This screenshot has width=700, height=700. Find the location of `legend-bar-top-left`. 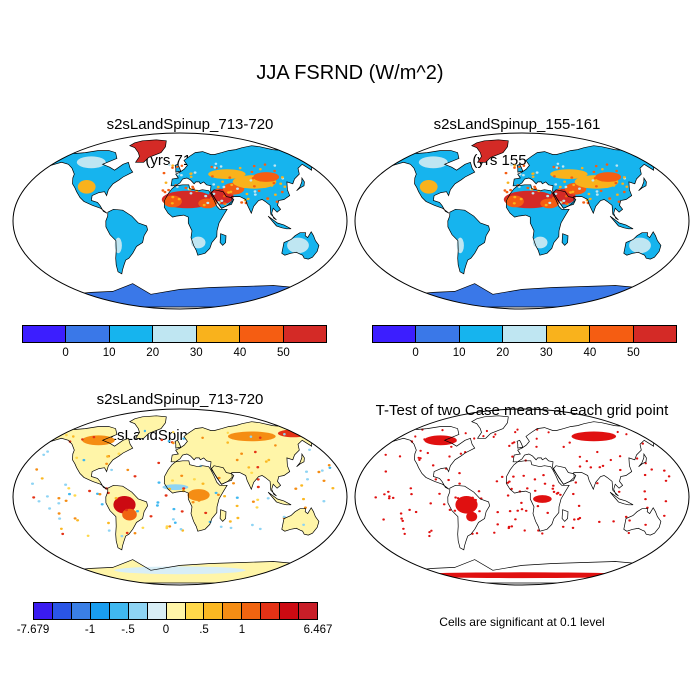

legend-bar-top-left is located at coordinates (174, 334).